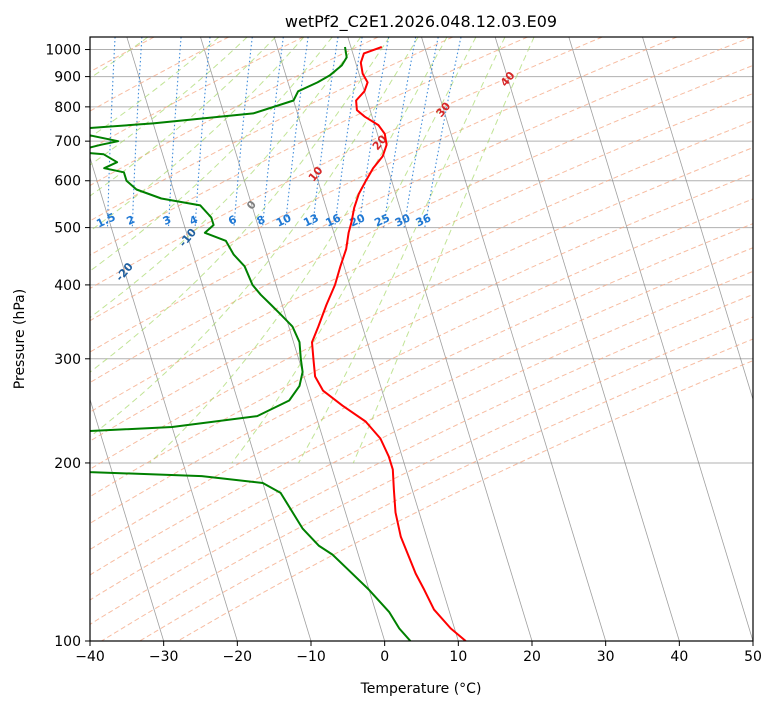 This screenshot has height=708, width=775. Describe the element at coordinates (31, 220) in the screenshot. I see `mixing-ratio-label: 0.6` at that location.